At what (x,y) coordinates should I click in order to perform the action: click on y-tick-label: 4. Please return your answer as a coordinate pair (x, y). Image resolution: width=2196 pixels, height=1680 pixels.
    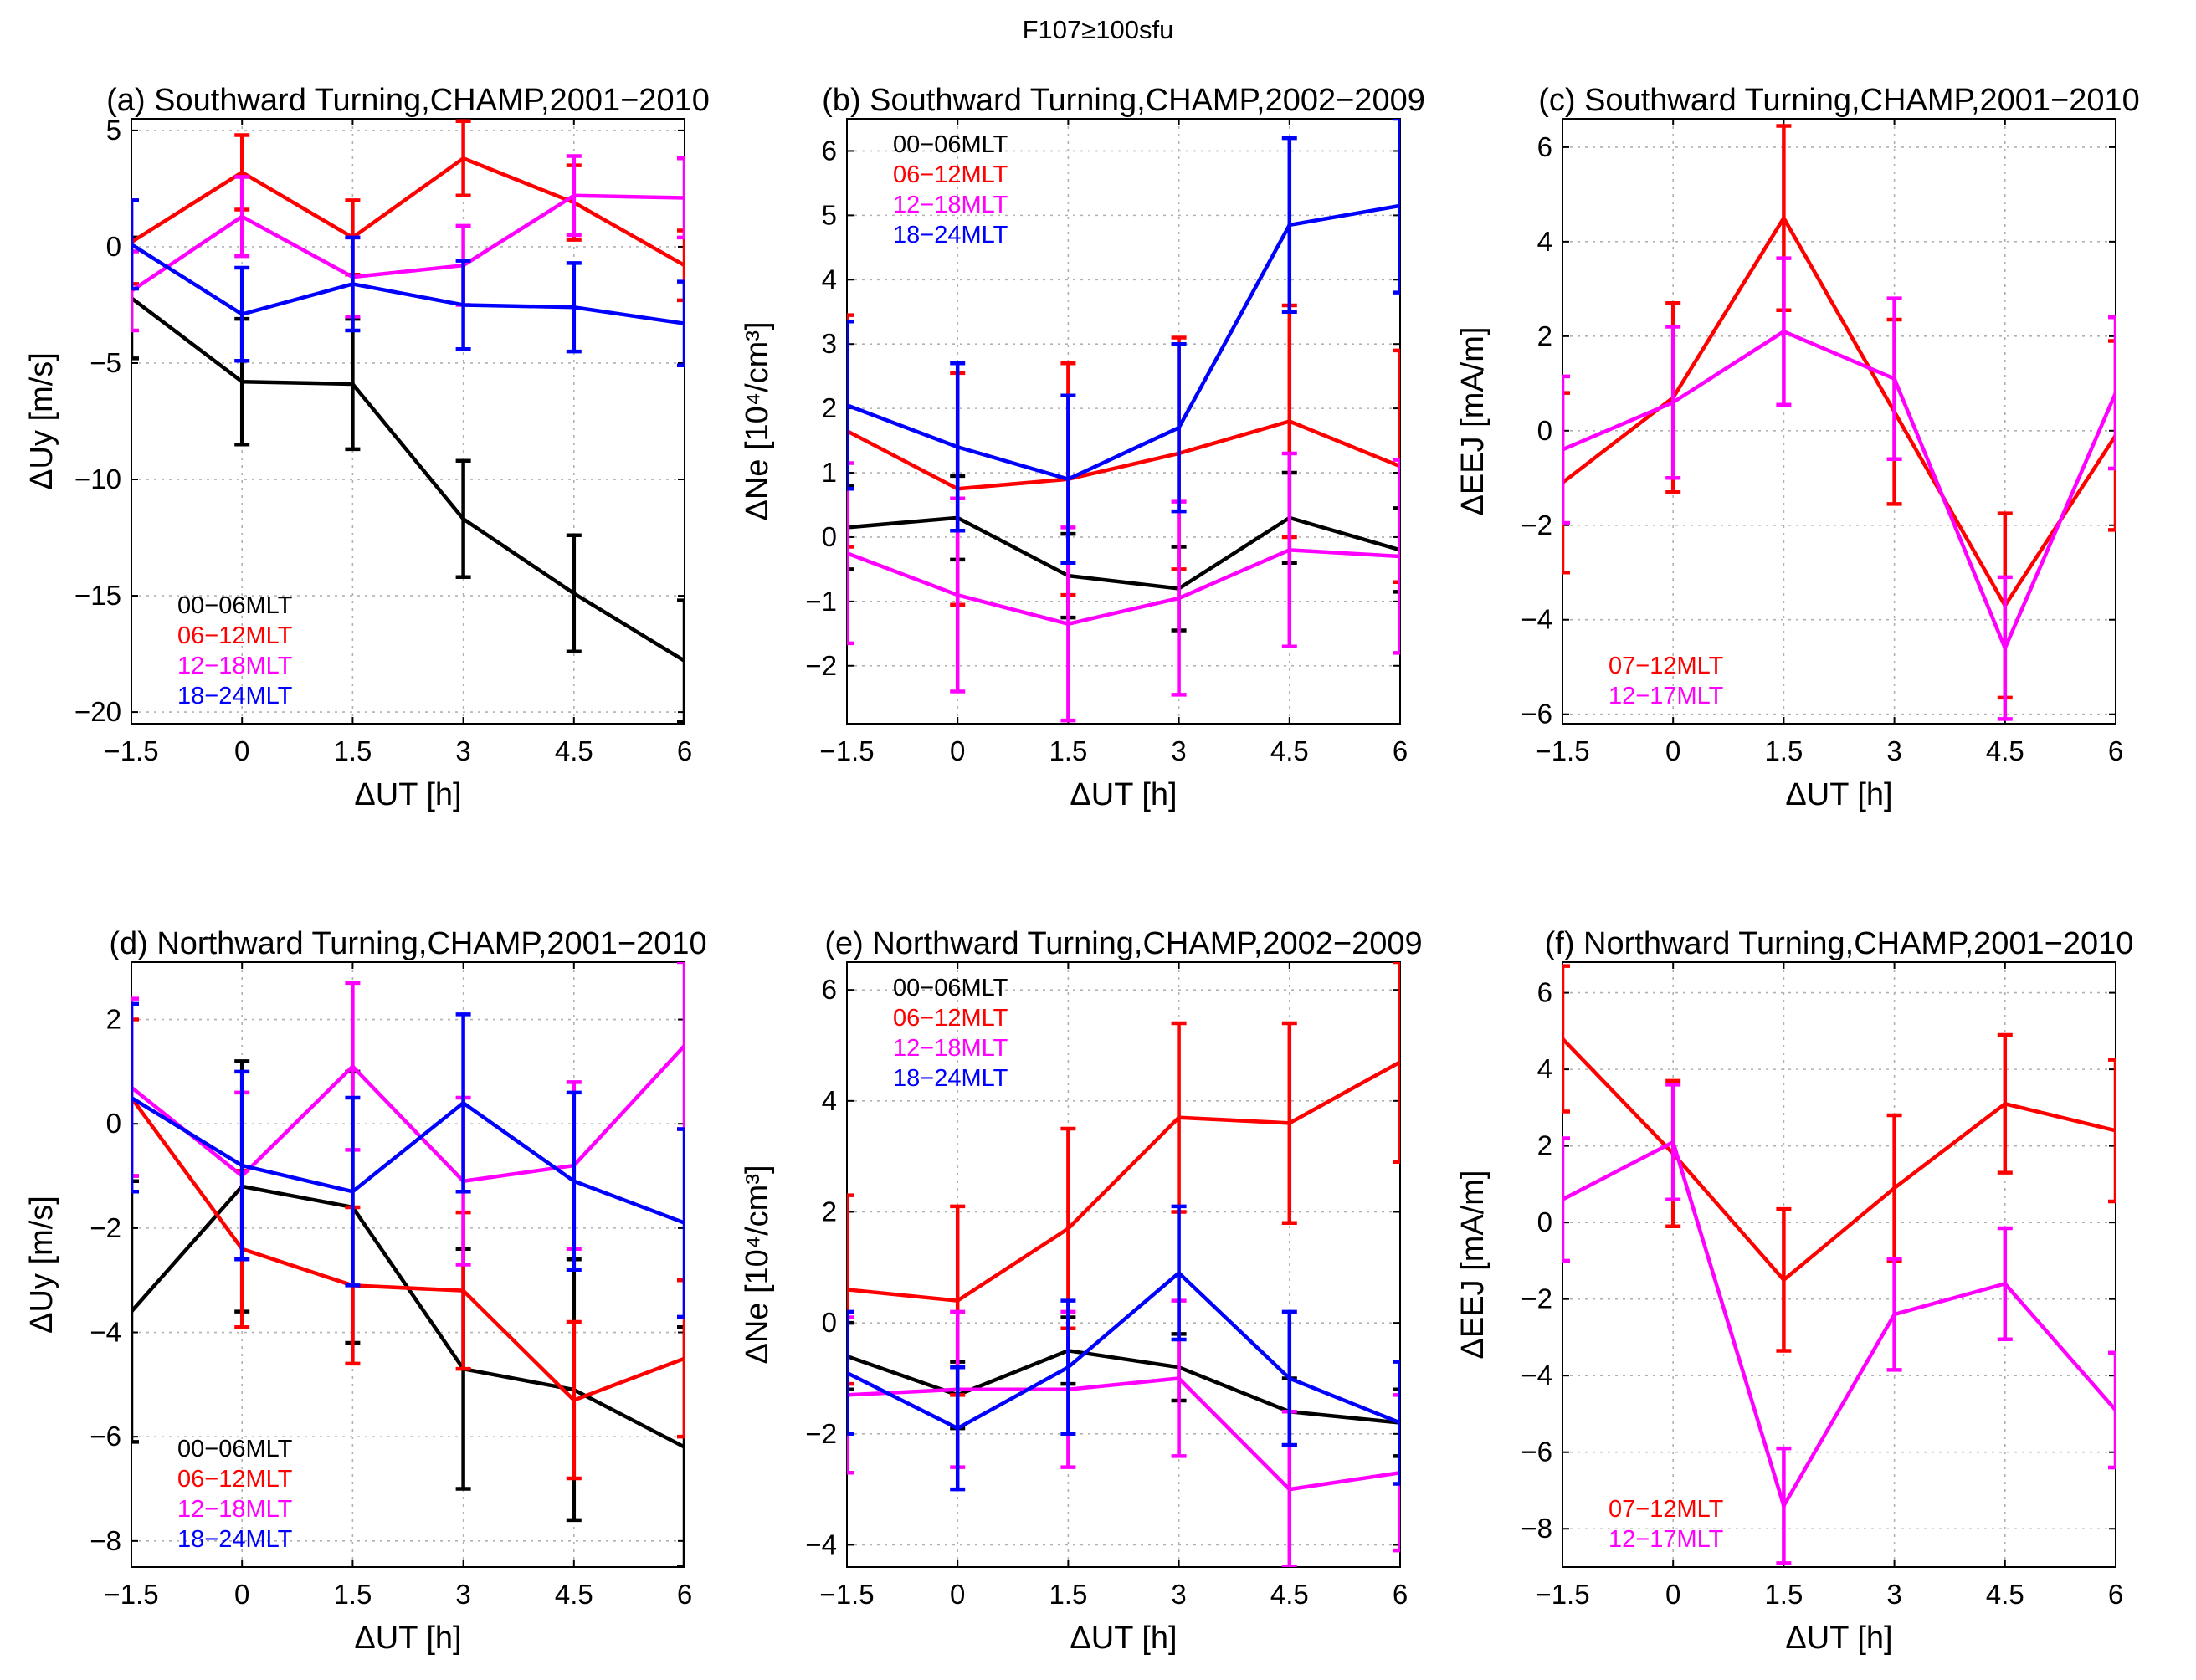
    Looking at the image, I should click on (1544, 241).